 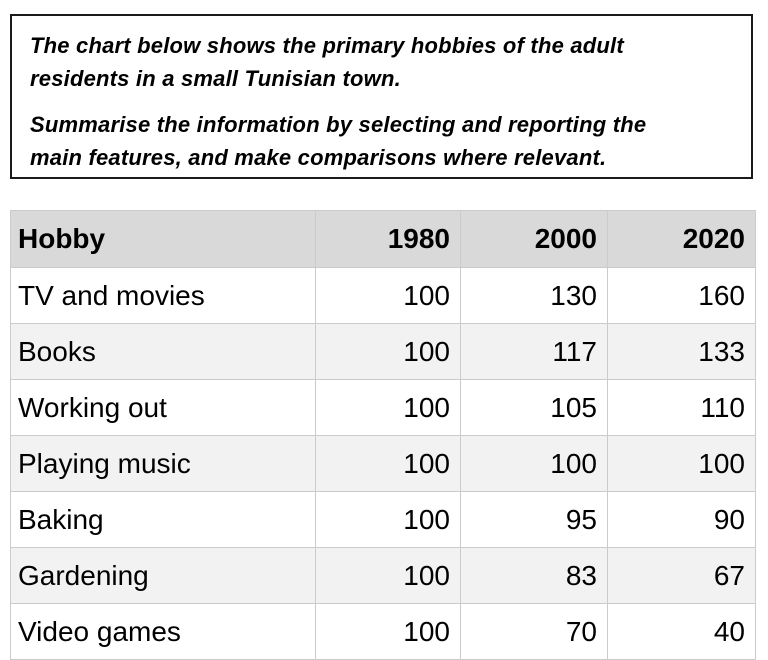 I want to click on table-header-row: Hobby 1980 2000 2020, so click(x=383, y=239).